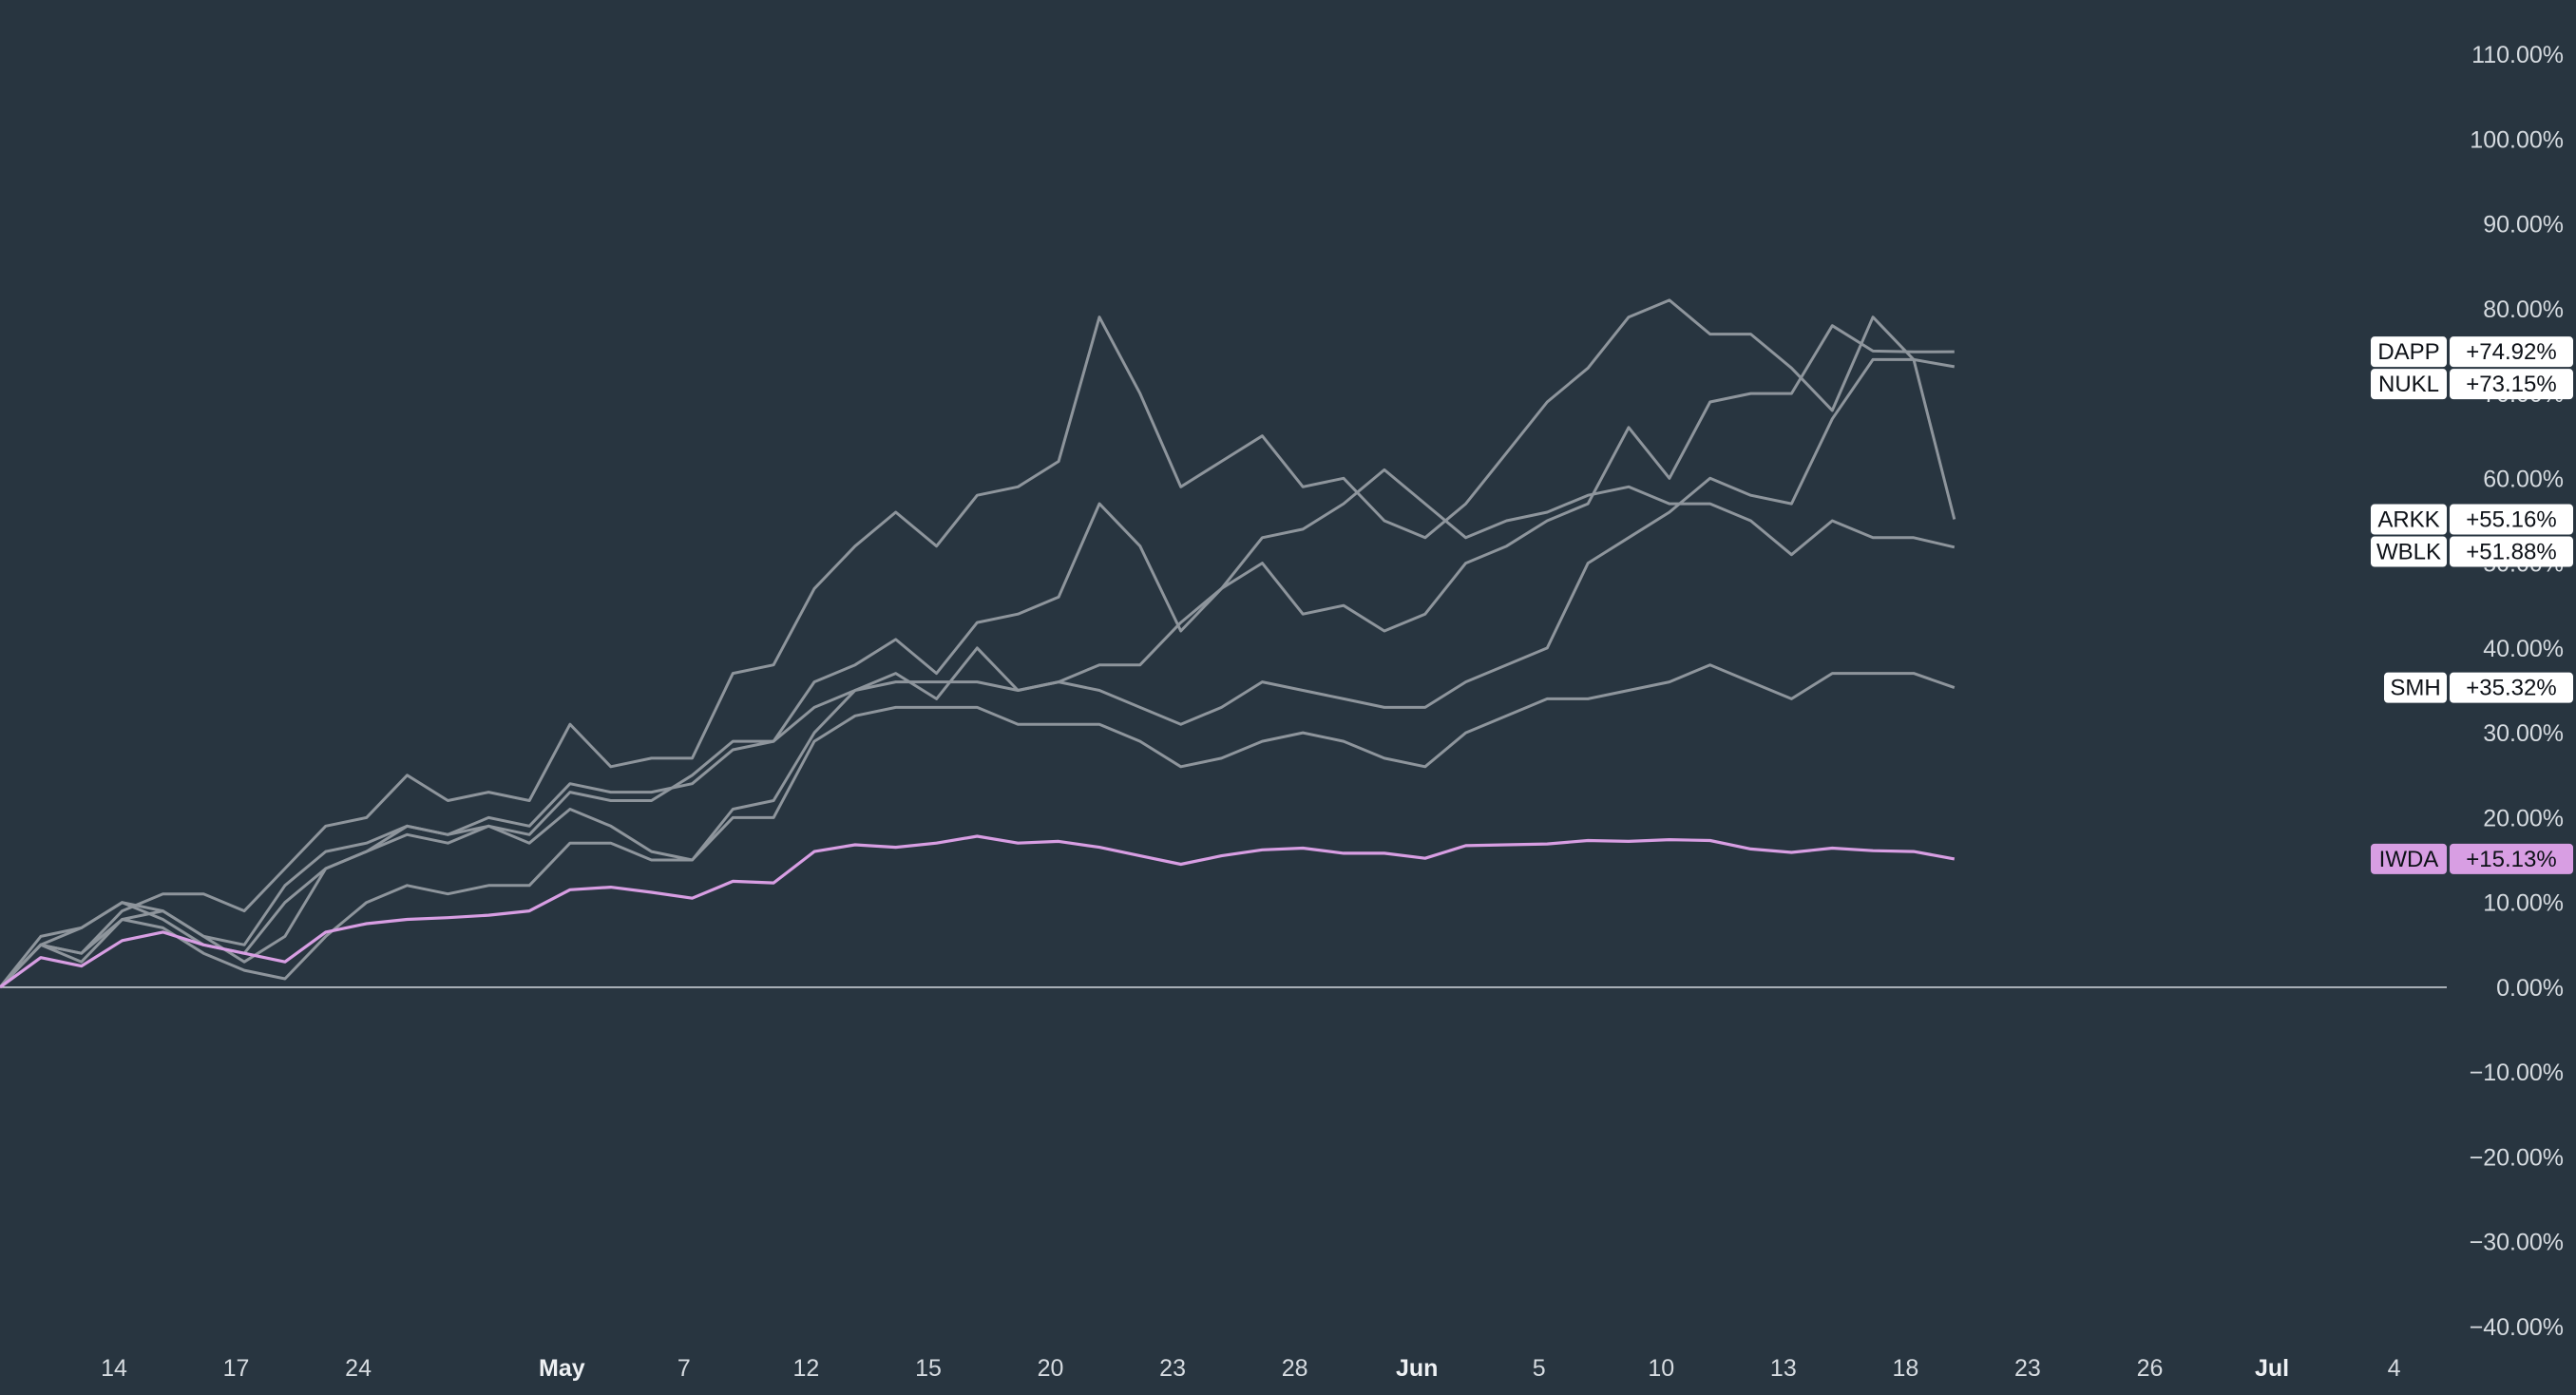 This screenshot has width=2576, height=1395. Describe the element at coordinates (1539, 1369) in the screenshot. I see `x-tick-label: 5` at that location.